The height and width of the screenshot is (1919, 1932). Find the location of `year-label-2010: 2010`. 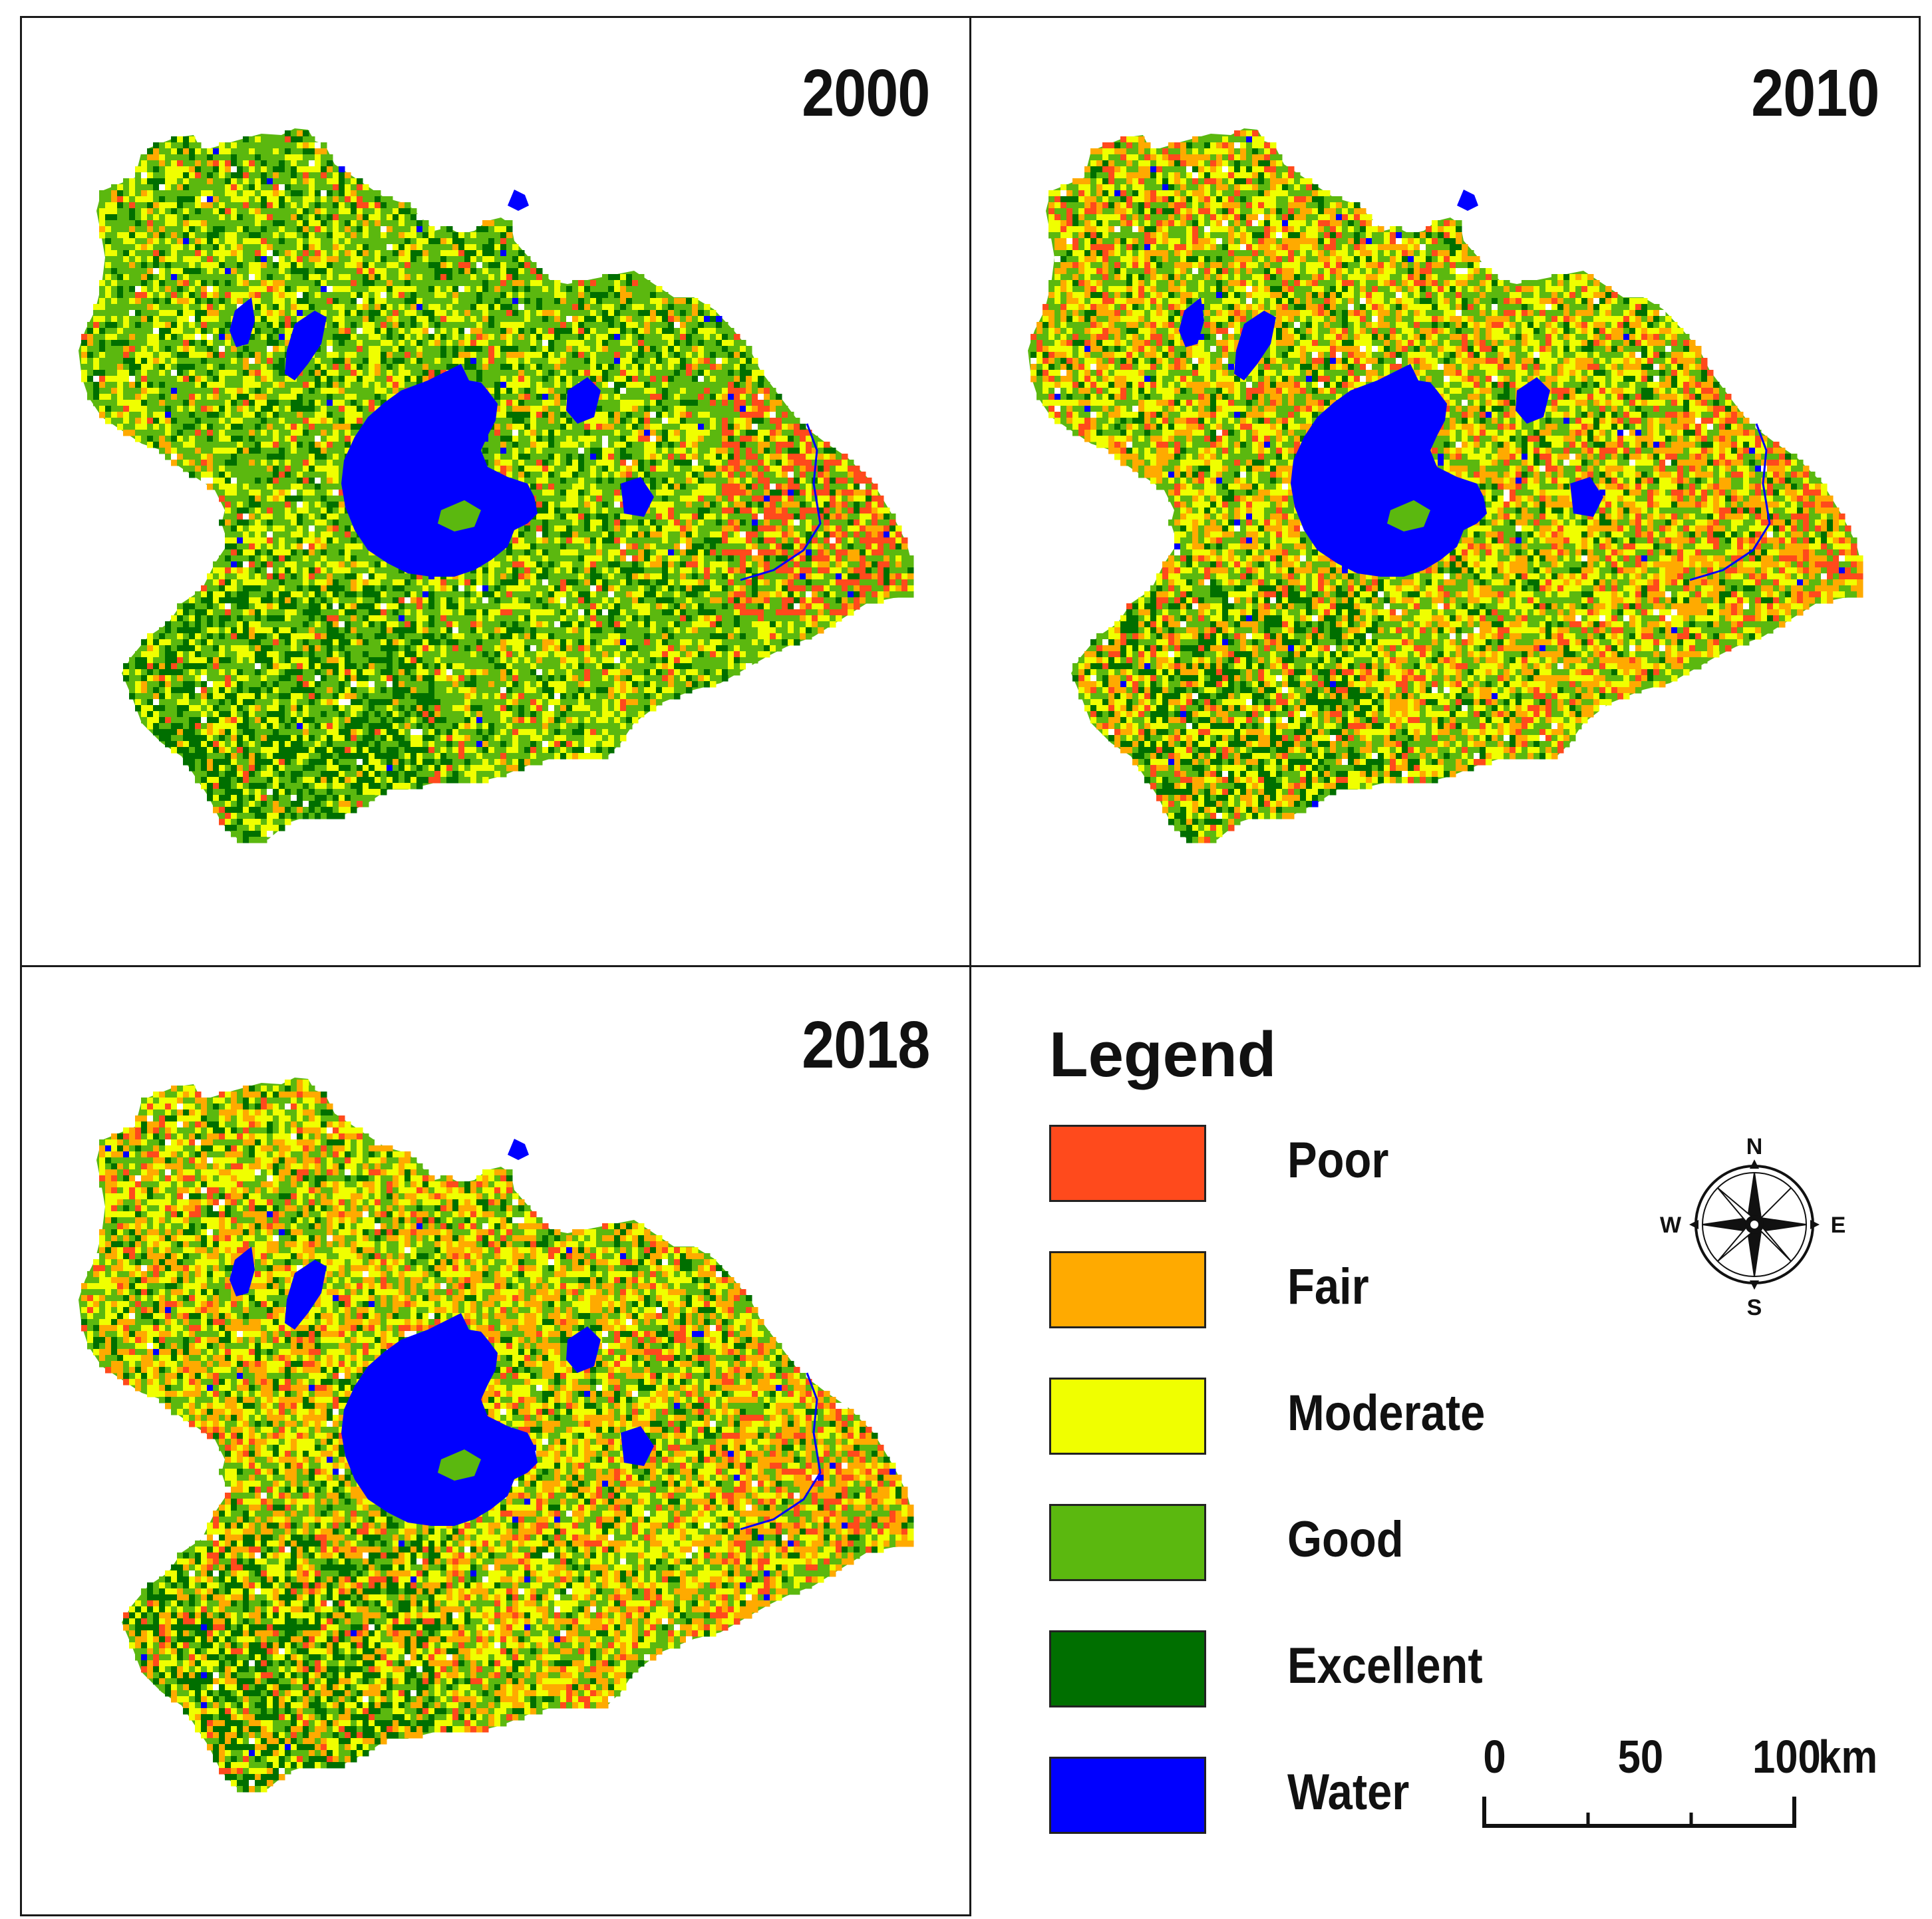

year-label-2010: 2010 is located at coordinates (1815, 93).